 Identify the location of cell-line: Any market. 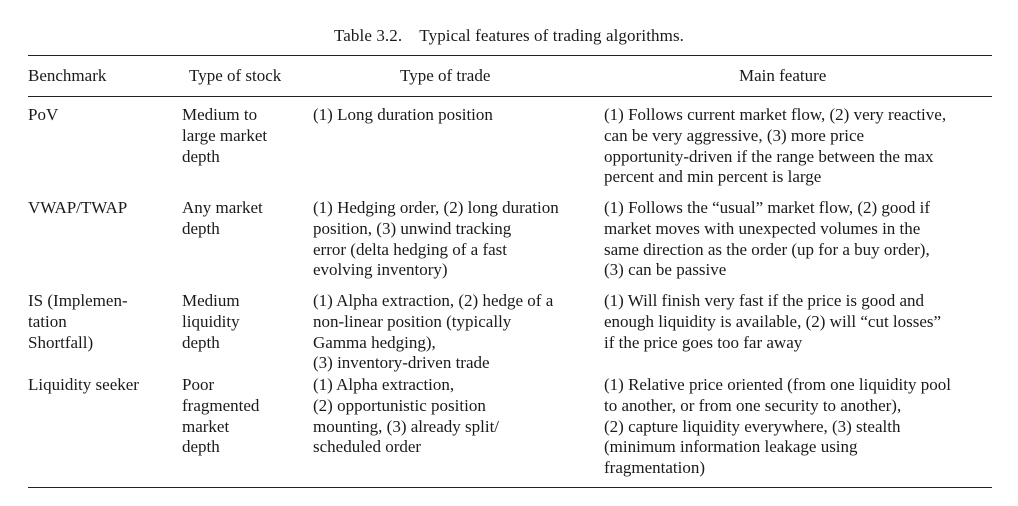
(222, 207).